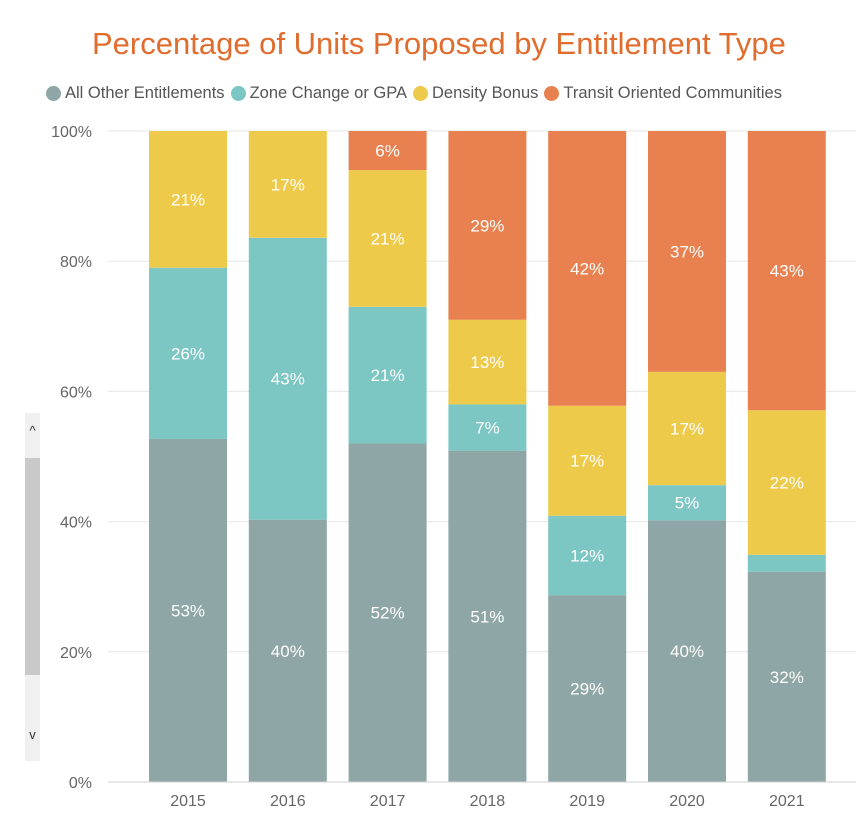 This screenshot has width=856, height=830. I want to click on data-label: 7%, so click(487, 428).